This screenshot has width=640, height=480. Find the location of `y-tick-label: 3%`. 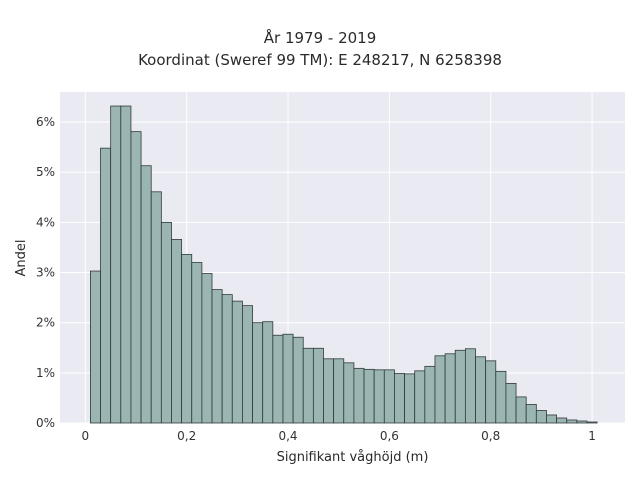

y-tick-label: 3% is located at coordinates (45, 273).